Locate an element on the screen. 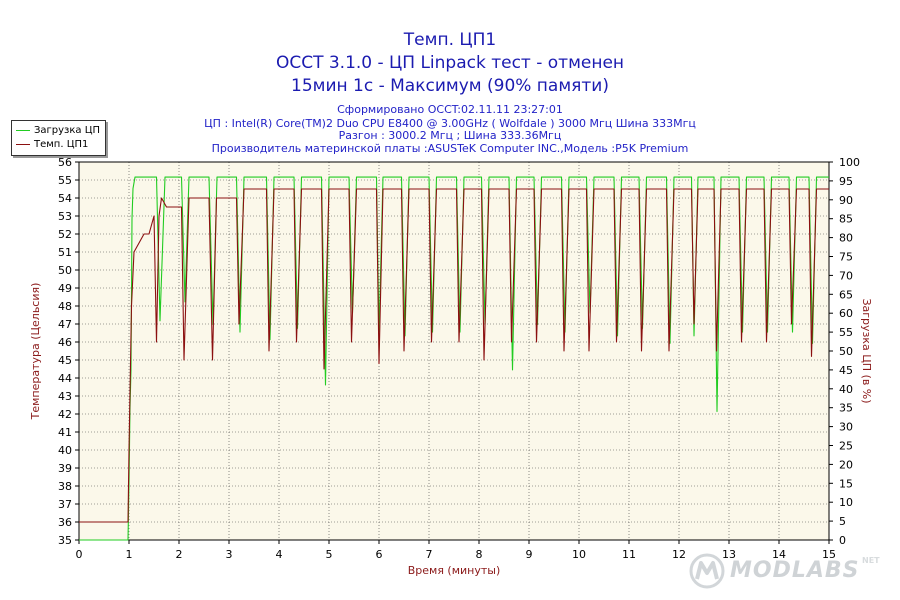 This screenshot has height=600, width=900. x-tick-label: 7 is located at coordinates (429, 554).